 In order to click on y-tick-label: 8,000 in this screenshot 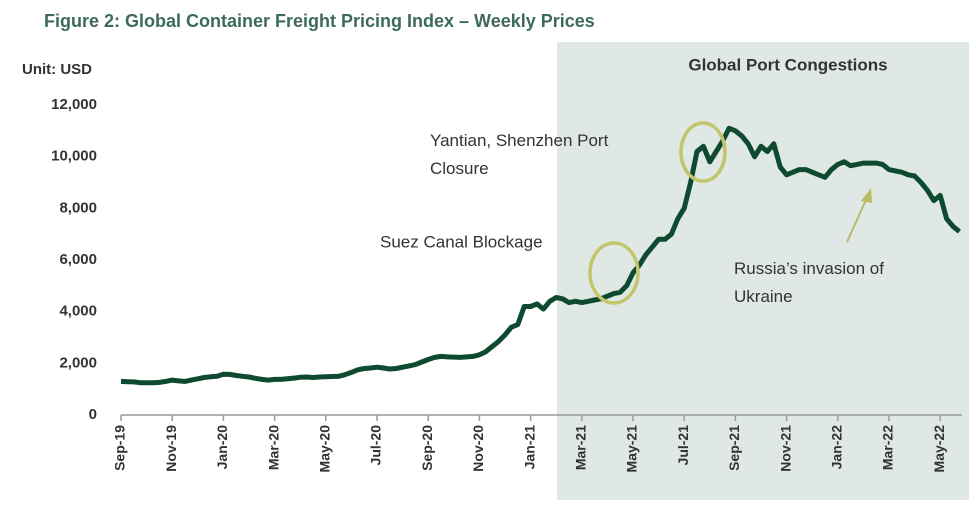, I will do `click(78, 207)`.